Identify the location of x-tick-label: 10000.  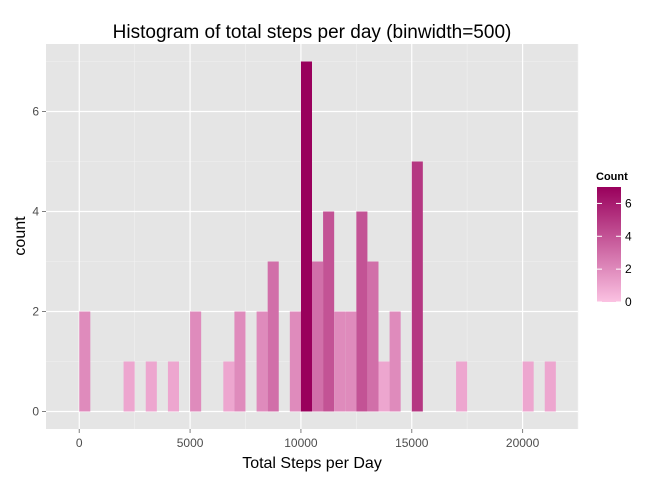
(301, 443).